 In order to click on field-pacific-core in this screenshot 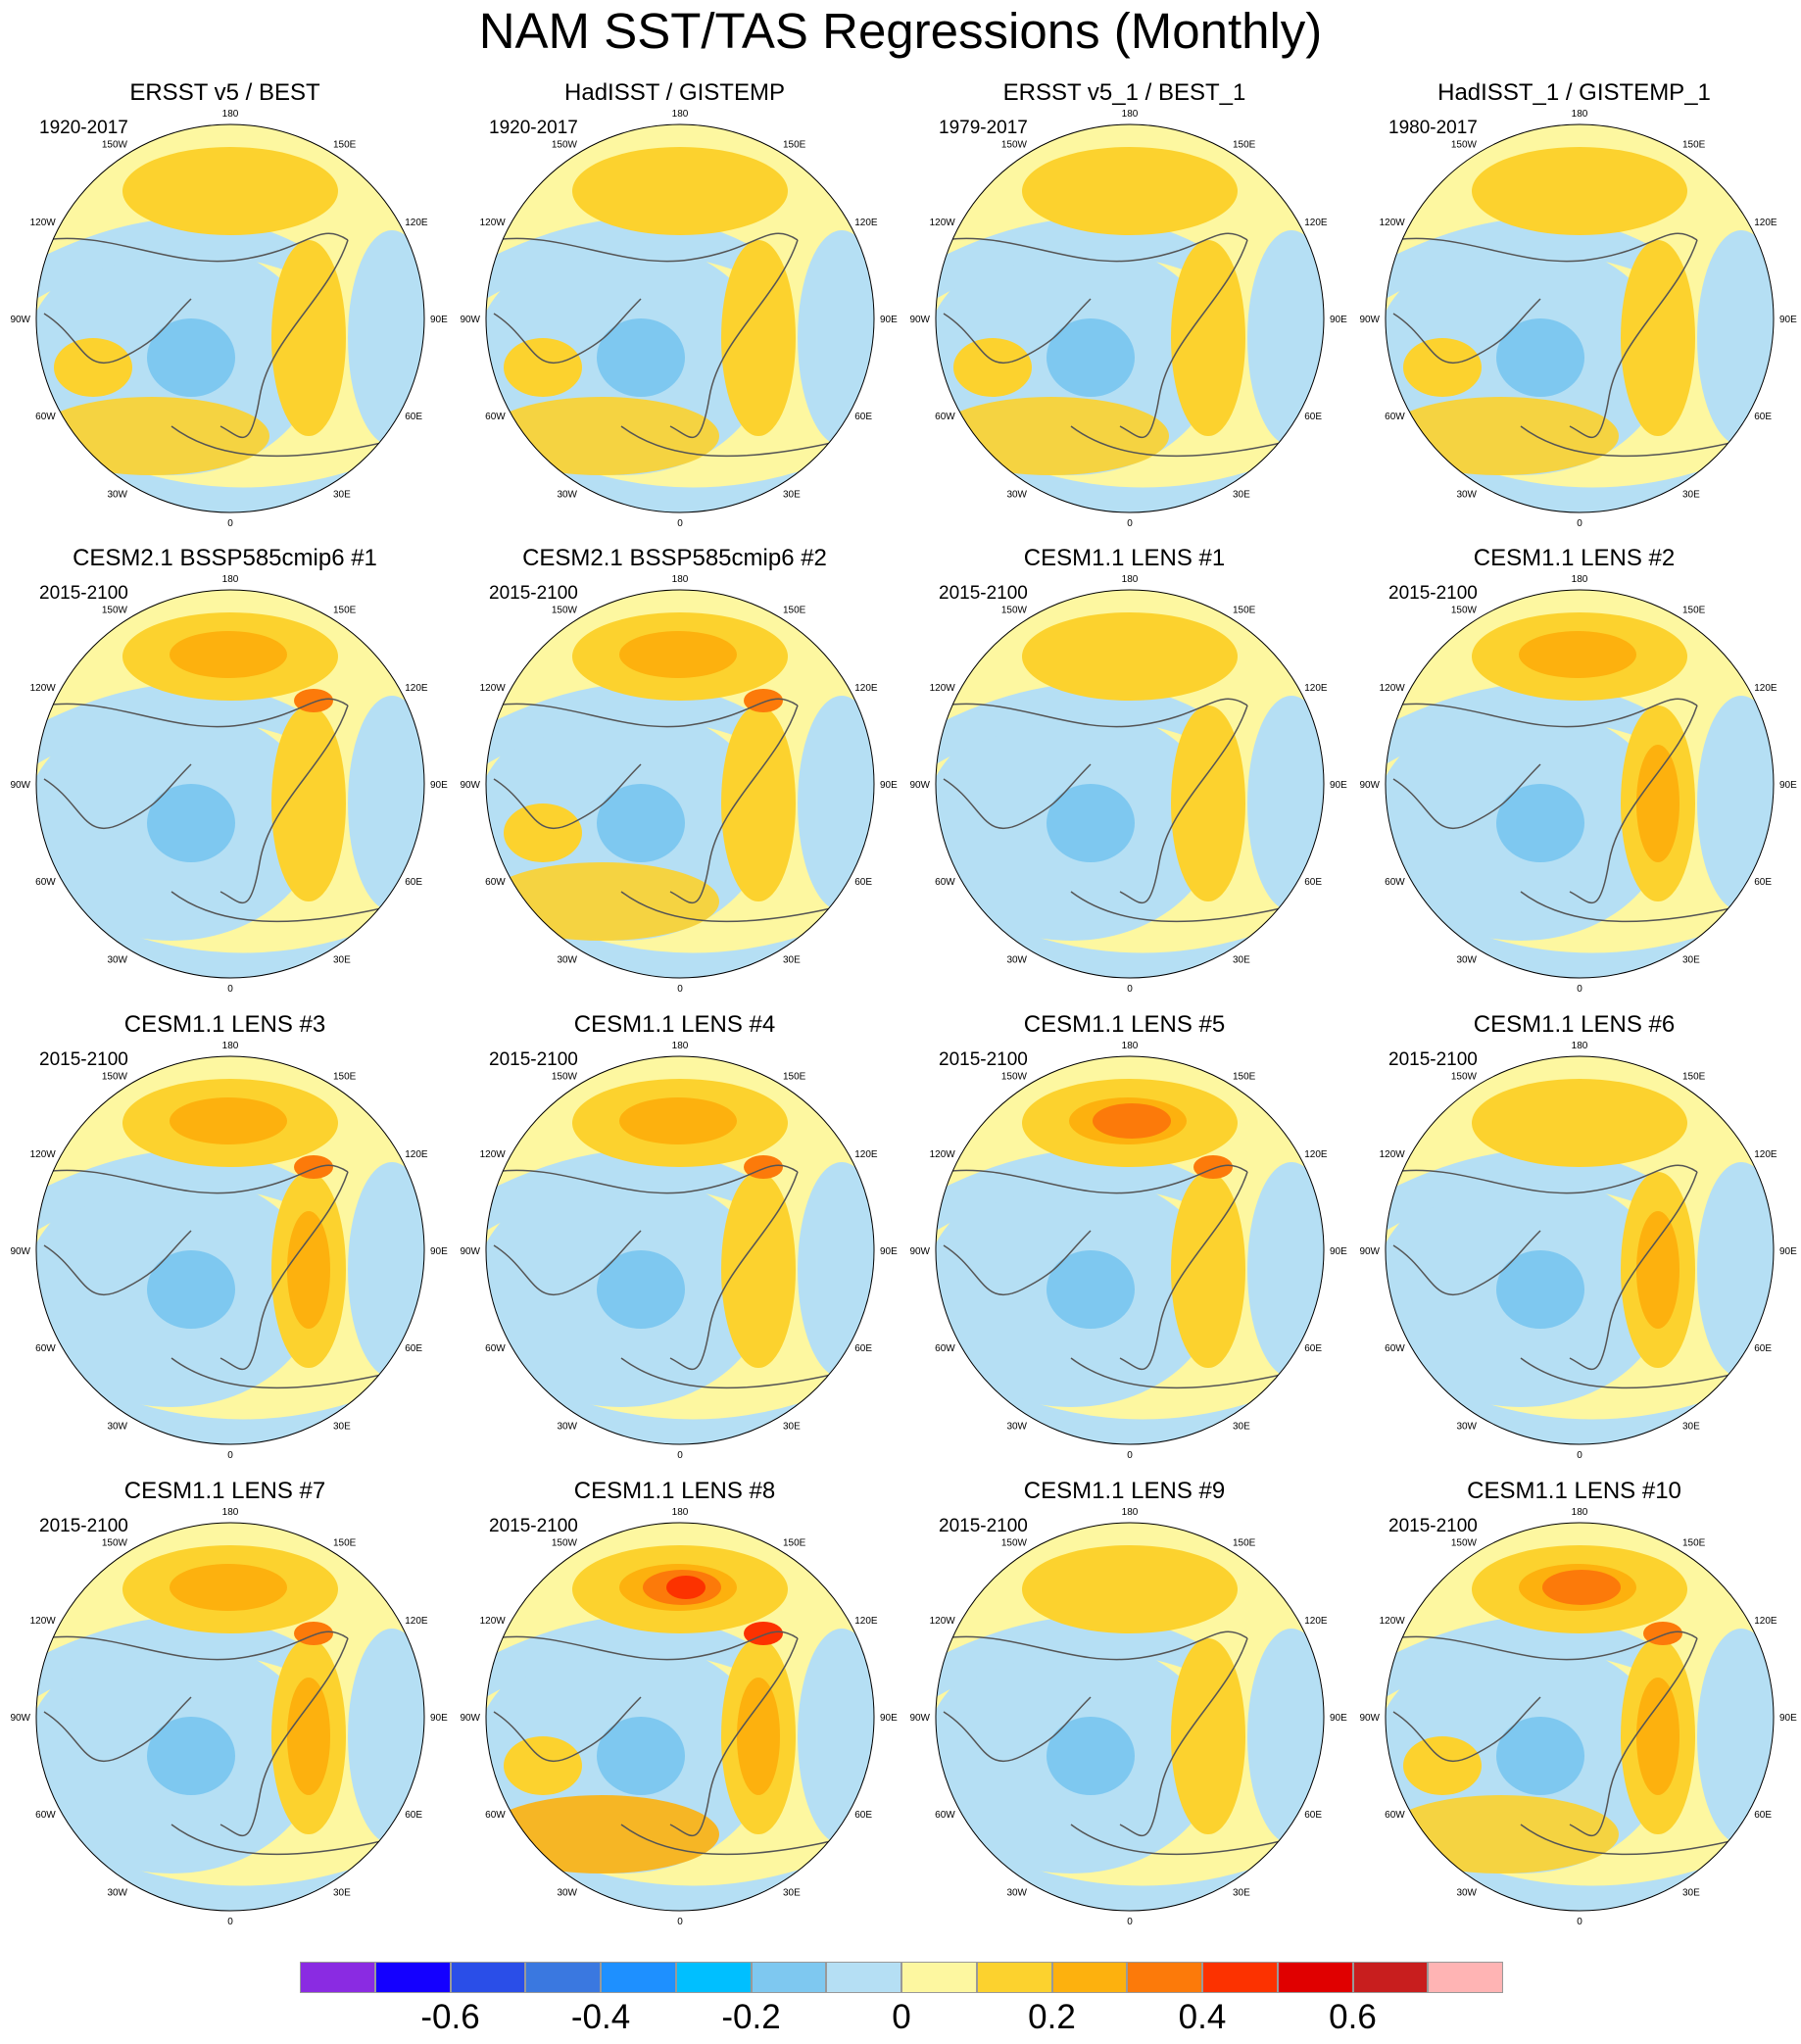, I will do `click(1132, 1121)`.